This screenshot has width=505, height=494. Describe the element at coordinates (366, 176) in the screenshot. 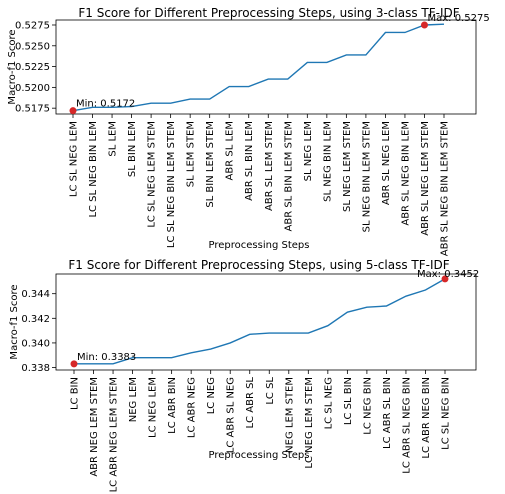

I see `x-tick-label: SL NEG BIN LEM STEM` at that location.